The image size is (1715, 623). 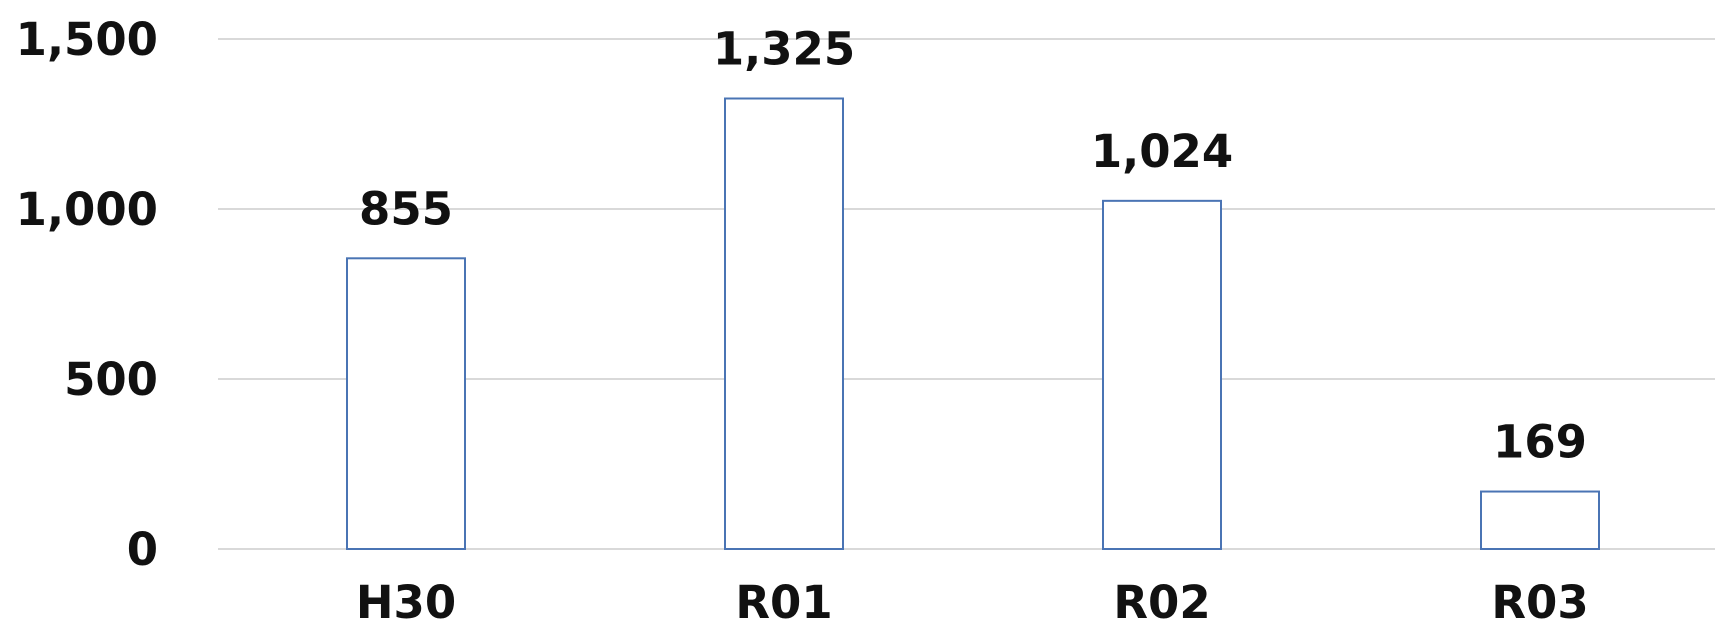 What do you see at coordinates (783, 599) in the screenshot?
I see `x-tick-label: R01` at bounding box center [783, 599].